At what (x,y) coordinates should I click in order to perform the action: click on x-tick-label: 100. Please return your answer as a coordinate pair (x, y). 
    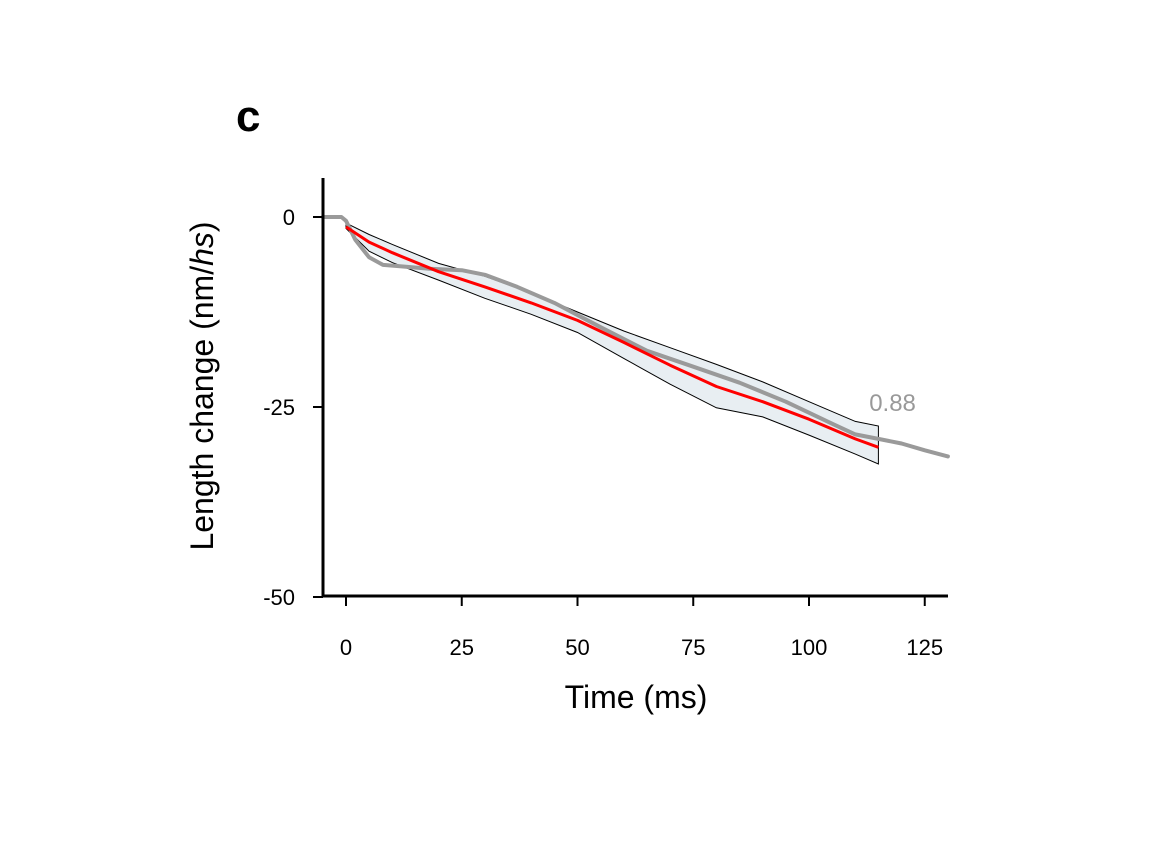
    Looking at the image, I should click on (809, 647).